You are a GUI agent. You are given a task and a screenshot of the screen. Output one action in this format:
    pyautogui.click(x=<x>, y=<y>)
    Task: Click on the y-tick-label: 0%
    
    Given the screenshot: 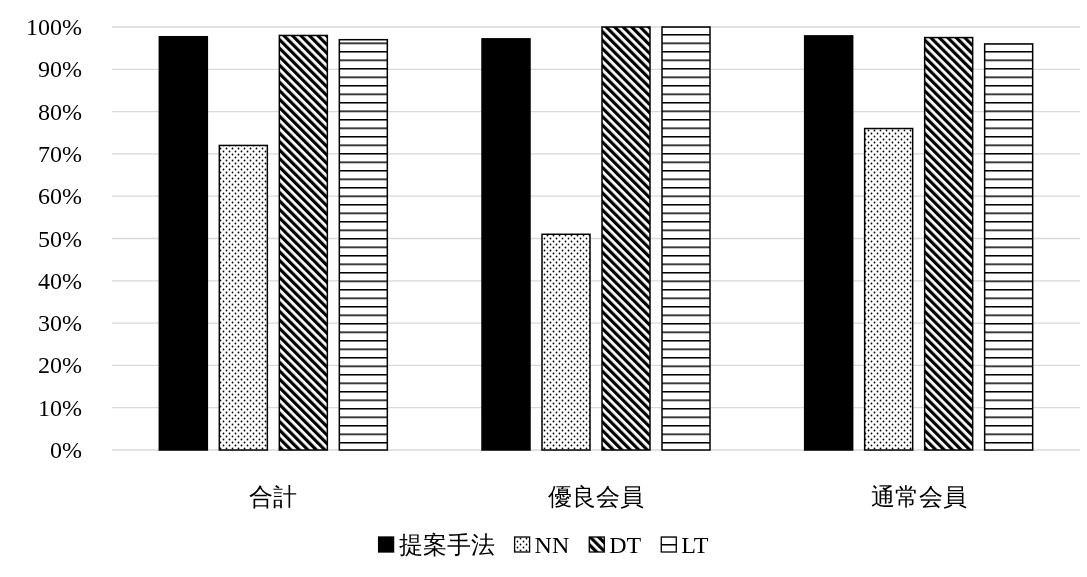 What is the action you would take?
    pyautogui.click(x=66, y=450)
    